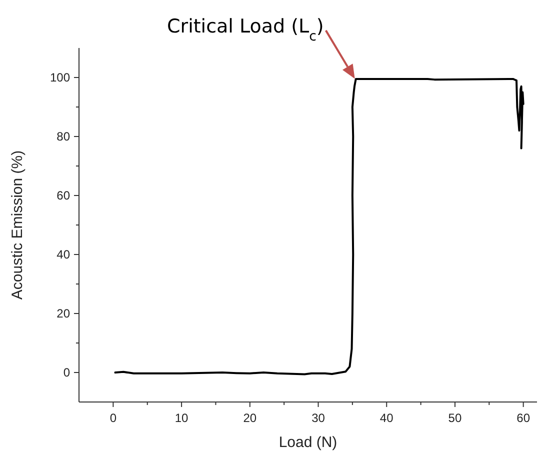 The width and height of the screenshot is (550, 459). Describe the element at coordinates (63, 255) in the screenshot. I see `y-tick-label: 40` at that location.